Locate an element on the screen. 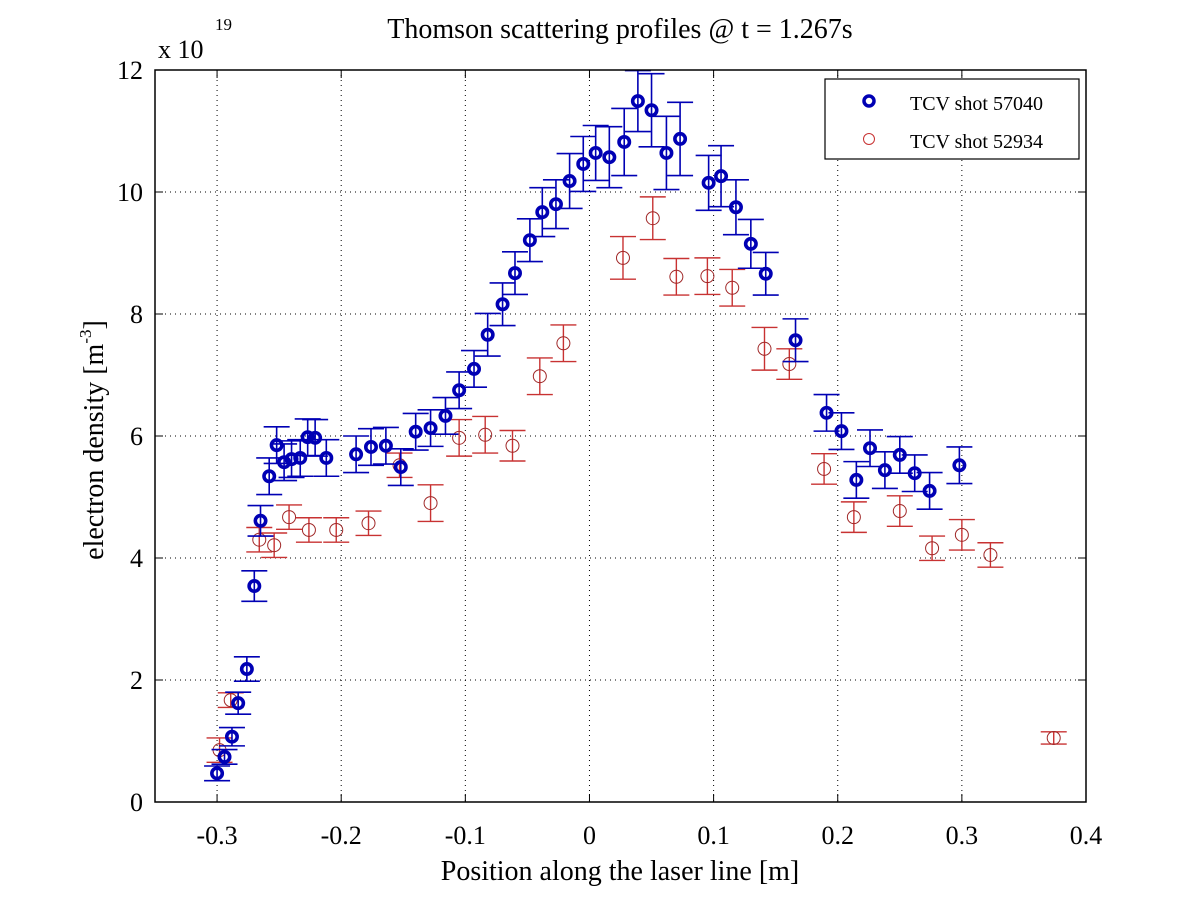 Image resolution: width=1200 pixels, height=900 pixels. y-multiplier-exponent: 19 is located at coordinates (223, 24).